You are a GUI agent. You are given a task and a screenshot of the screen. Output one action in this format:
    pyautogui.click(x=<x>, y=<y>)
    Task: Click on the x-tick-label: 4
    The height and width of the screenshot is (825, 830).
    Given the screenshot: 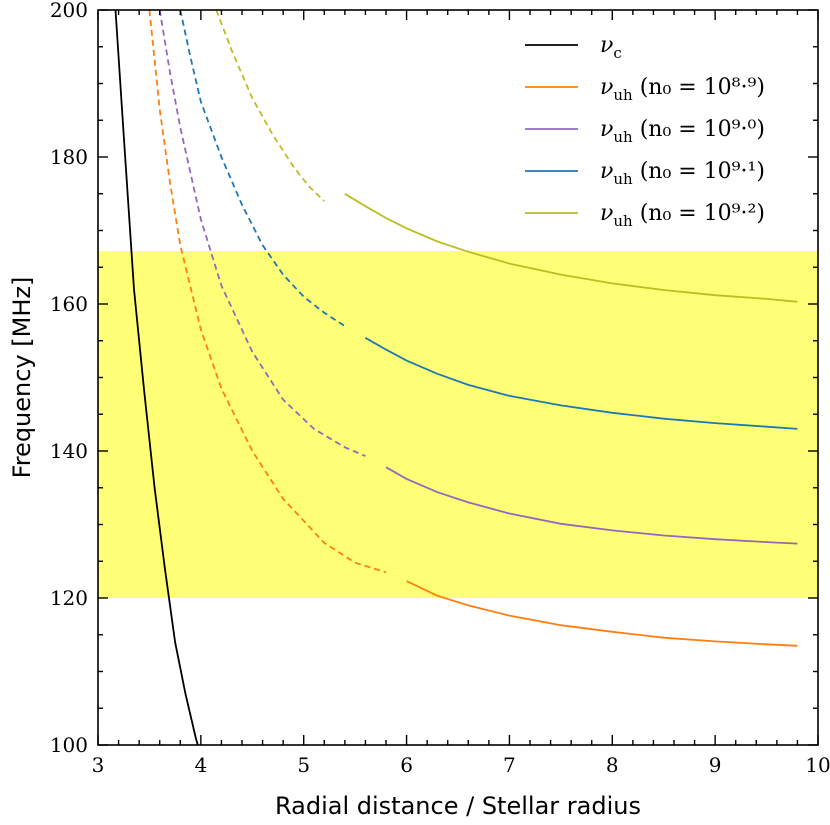 What is the action you would take?
    pyautogui.click(x=200, y=765)
    